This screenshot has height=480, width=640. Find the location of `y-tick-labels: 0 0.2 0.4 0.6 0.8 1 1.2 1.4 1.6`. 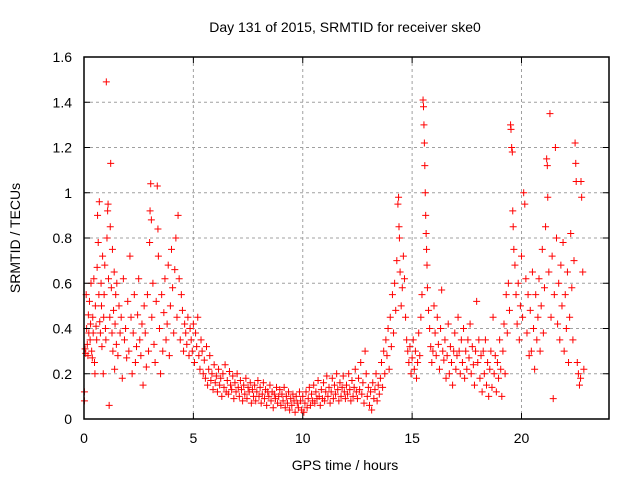

y-tick-labels: 0 0.2 0.4 0.6 0.8 1 1.2 1.4 1.6 is located at coordinates (63, 238).